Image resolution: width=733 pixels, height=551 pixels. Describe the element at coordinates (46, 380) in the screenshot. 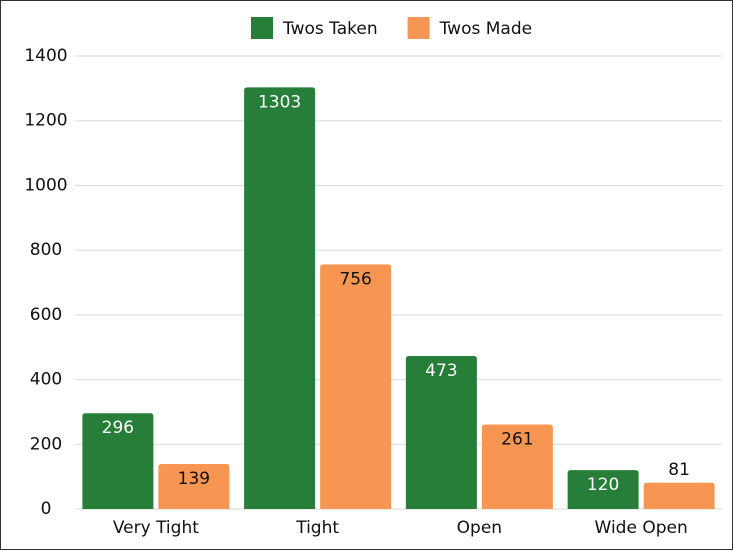

I see `y-tick-label: 400` at that location.